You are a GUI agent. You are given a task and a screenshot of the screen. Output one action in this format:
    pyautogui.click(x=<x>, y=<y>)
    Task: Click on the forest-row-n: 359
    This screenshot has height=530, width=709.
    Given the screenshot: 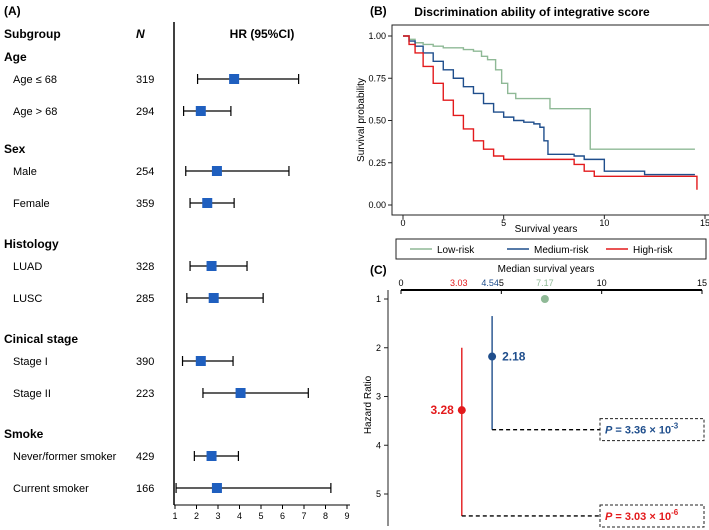 What is the action you would take?
    pyautogui.click(x=145, y=204)
    